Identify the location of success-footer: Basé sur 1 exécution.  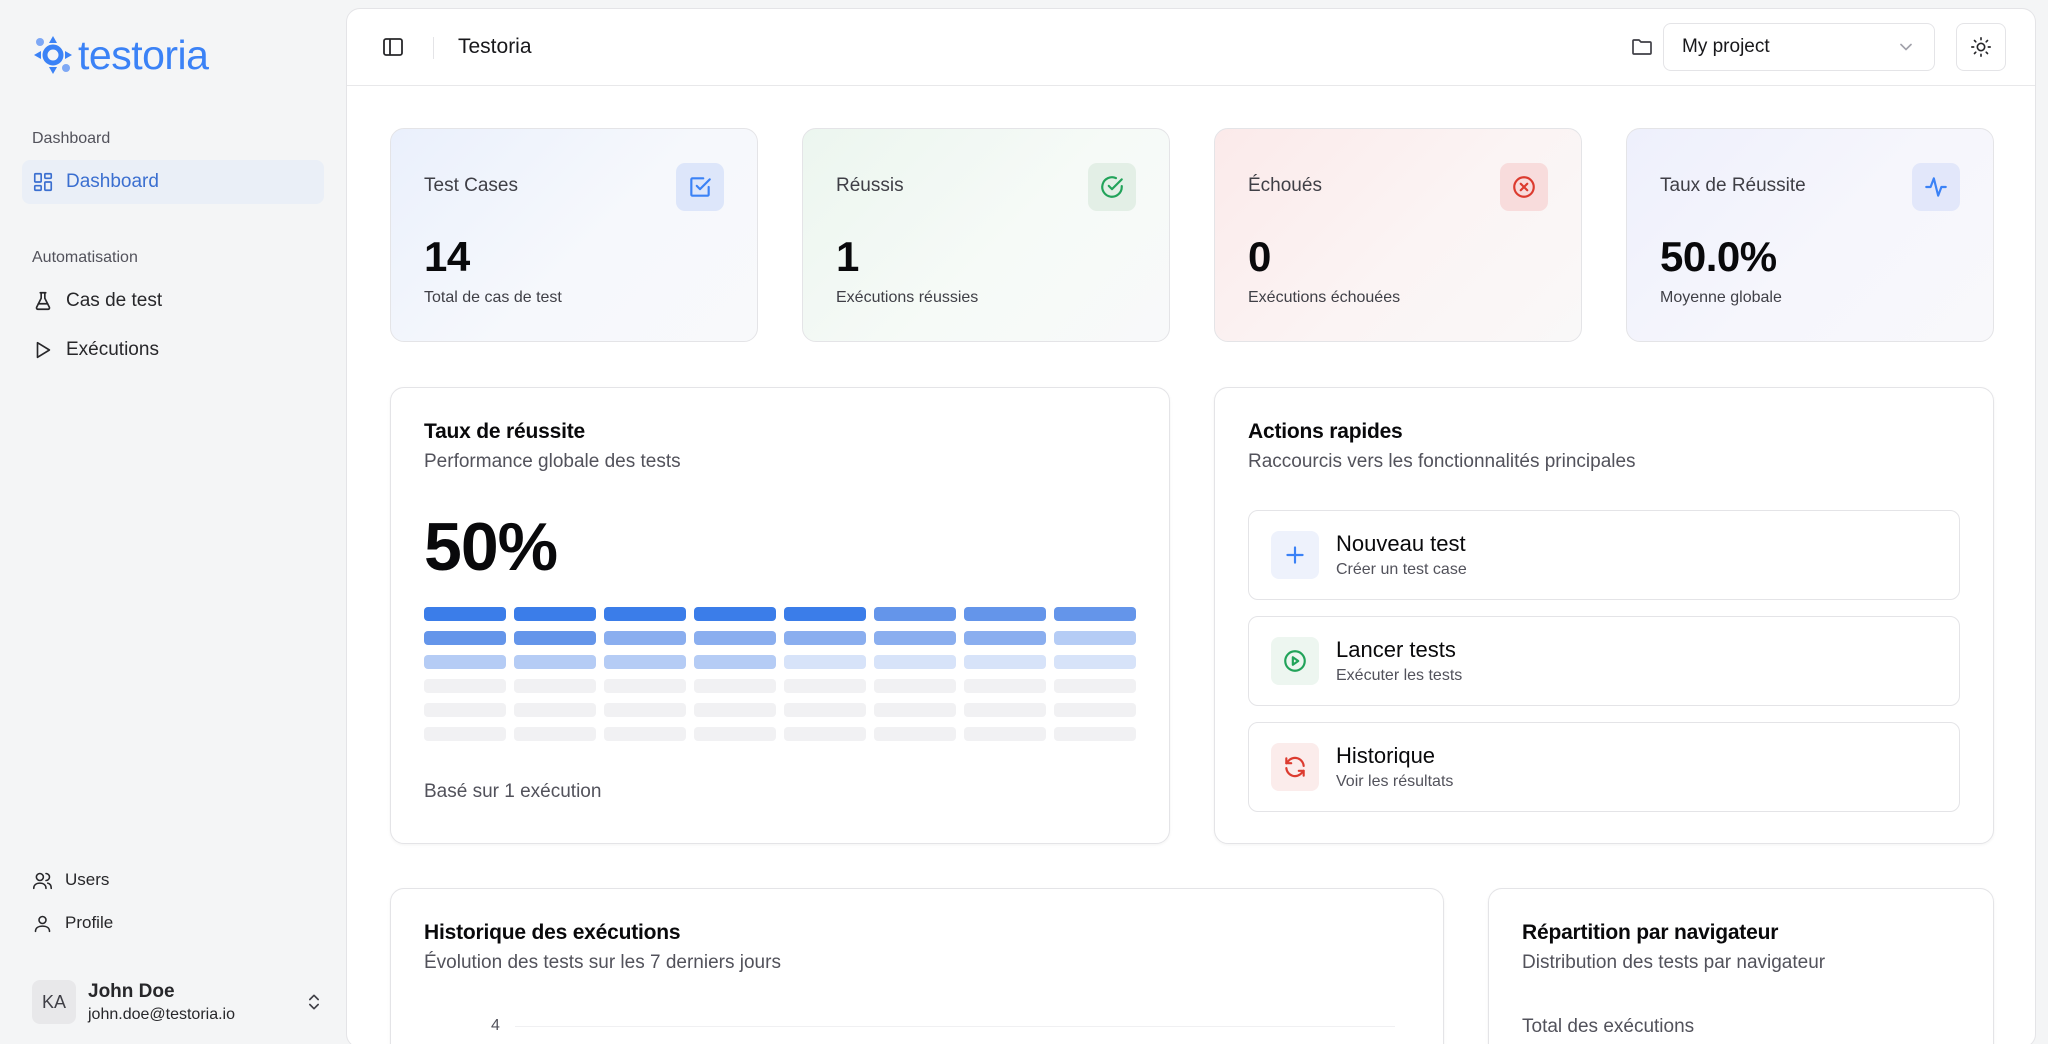
(513, 791).